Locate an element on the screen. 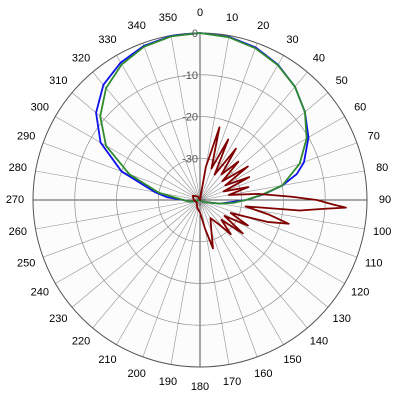  angle-label-20: 20 is located at coordinates (263, 26).